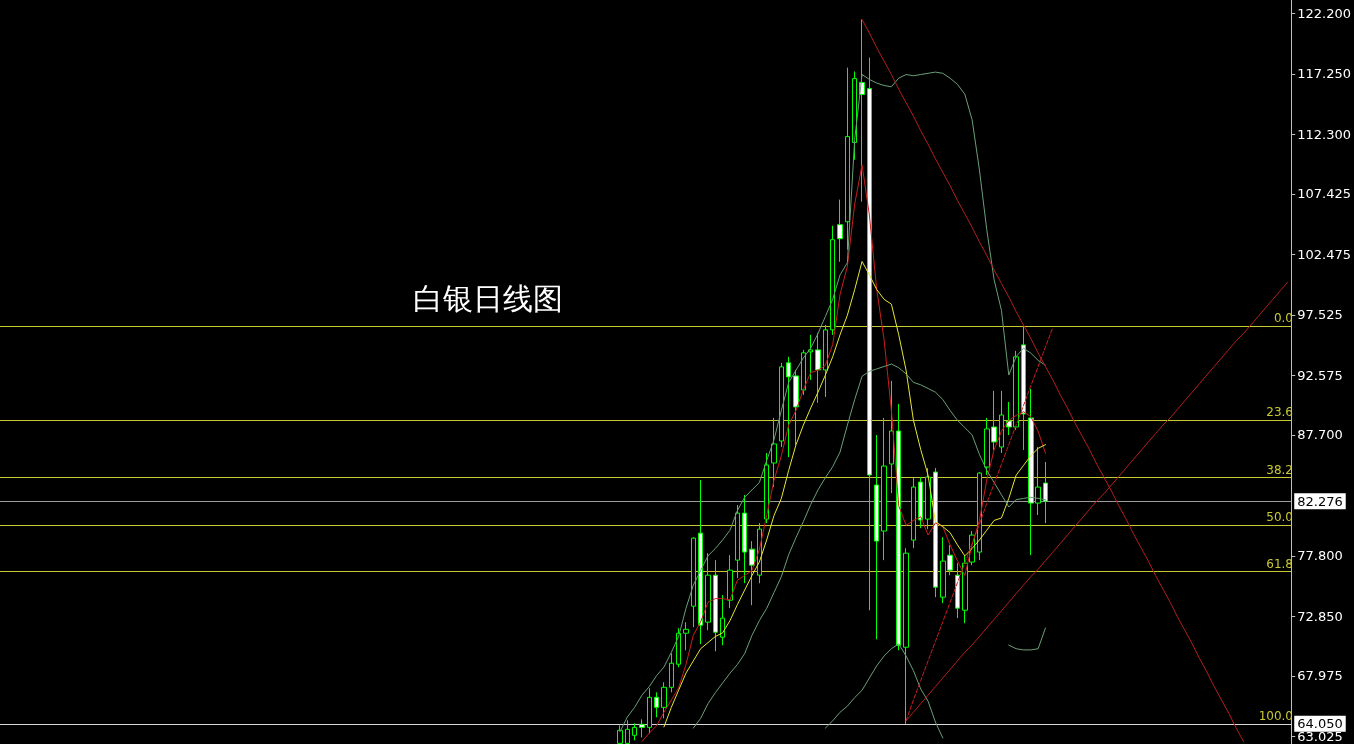  Describe the element at coordinates (1320, 315) in the screenshot. I see `y-tick-label: 97.525` at that location.